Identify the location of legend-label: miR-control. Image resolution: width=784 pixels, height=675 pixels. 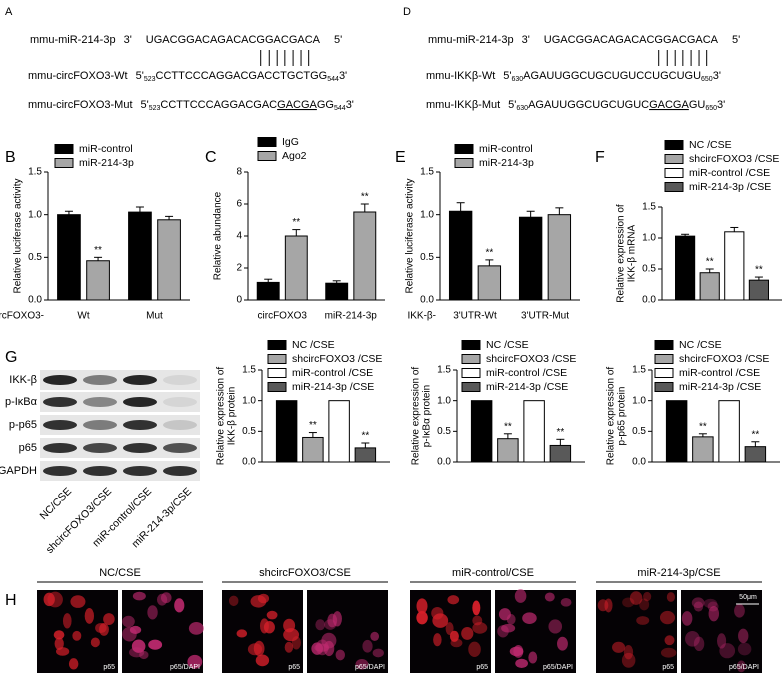
(106, 149).